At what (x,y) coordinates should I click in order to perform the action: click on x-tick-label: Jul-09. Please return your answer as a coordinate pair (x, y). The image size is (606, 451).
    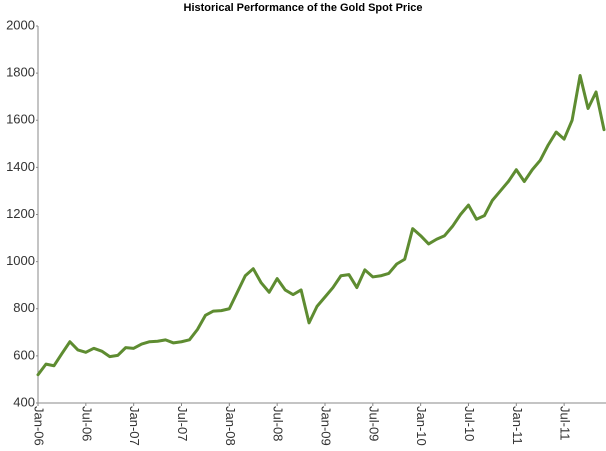
    Looking at the image, I should click on (373, 423).